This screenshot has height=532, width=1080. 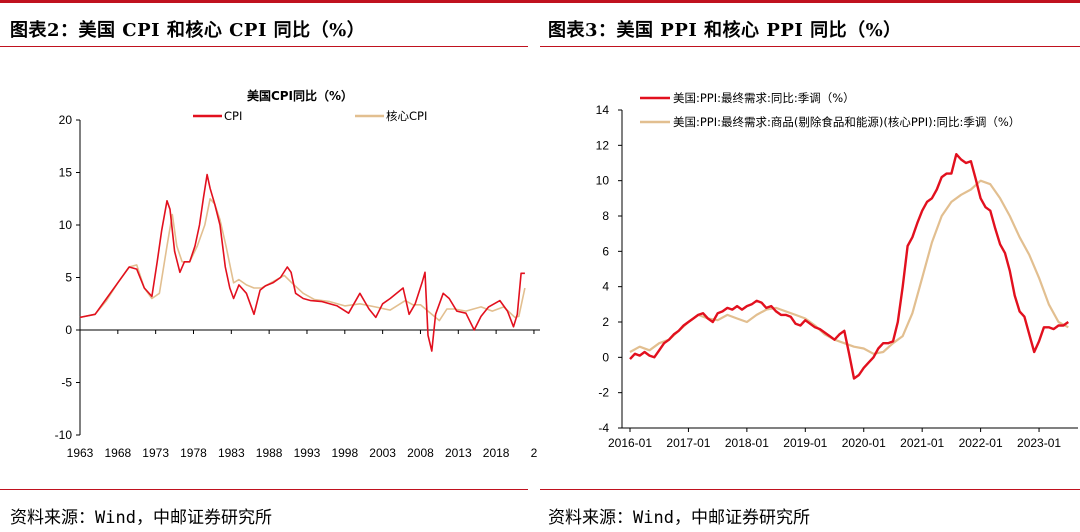 I want to click on cpi-x-tick-label: 1993, so click(x=307, y=453).